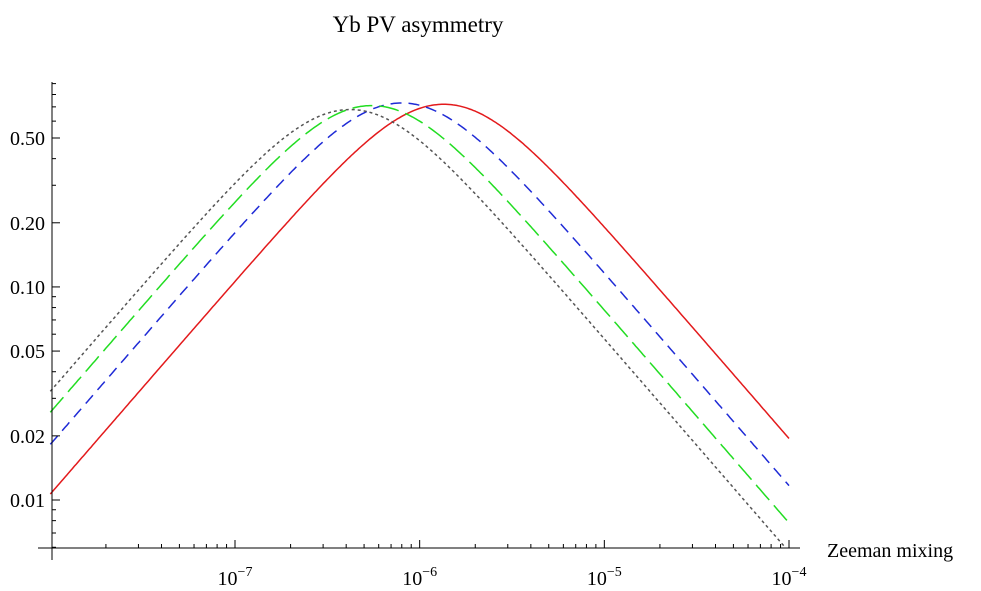  What do you see at coordinates (27, 224) in the screenshot?
I see `y-tick-label: 0.20` at bounding box center [27, 224].